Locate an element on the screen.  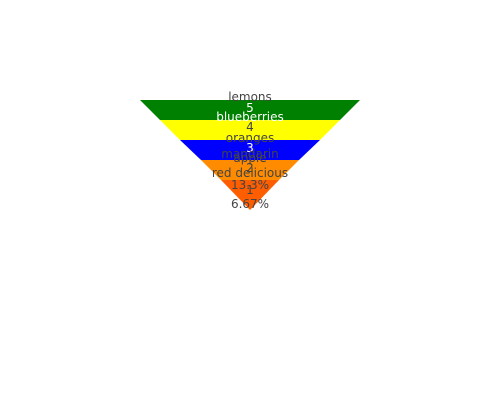
funnel-label: lemons is located at coordinates (250, 97).